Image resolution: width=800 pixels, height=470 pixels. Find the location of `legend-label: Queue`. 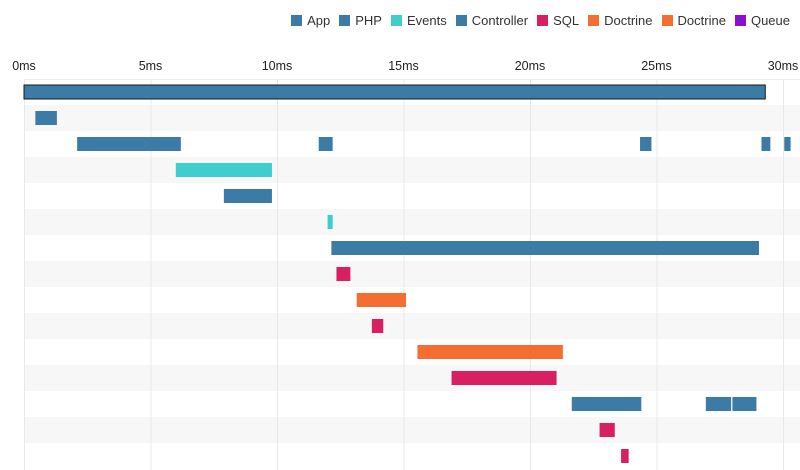

legend-label: Queue is located at coordinates (770, 20).